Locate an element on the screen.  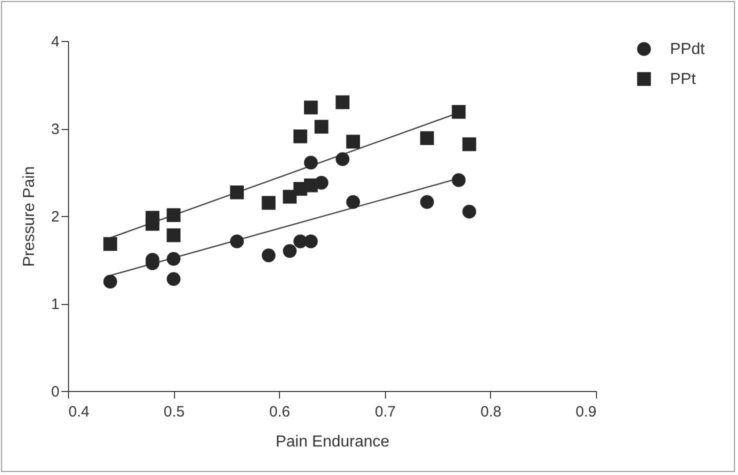
x-tick-label: 0.5 is located at coordinates (174, 412).